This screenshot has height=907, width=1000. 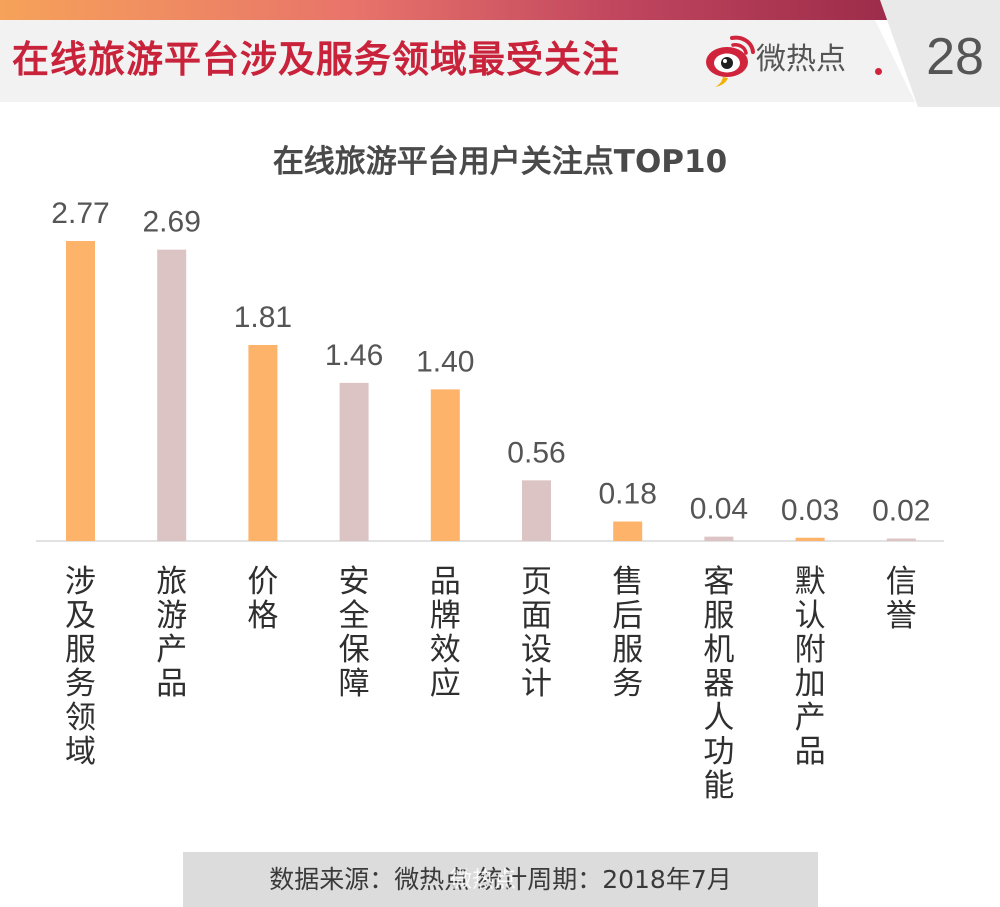 I want to click on category-label-6: 页面设计, so click(x=536, y=633).